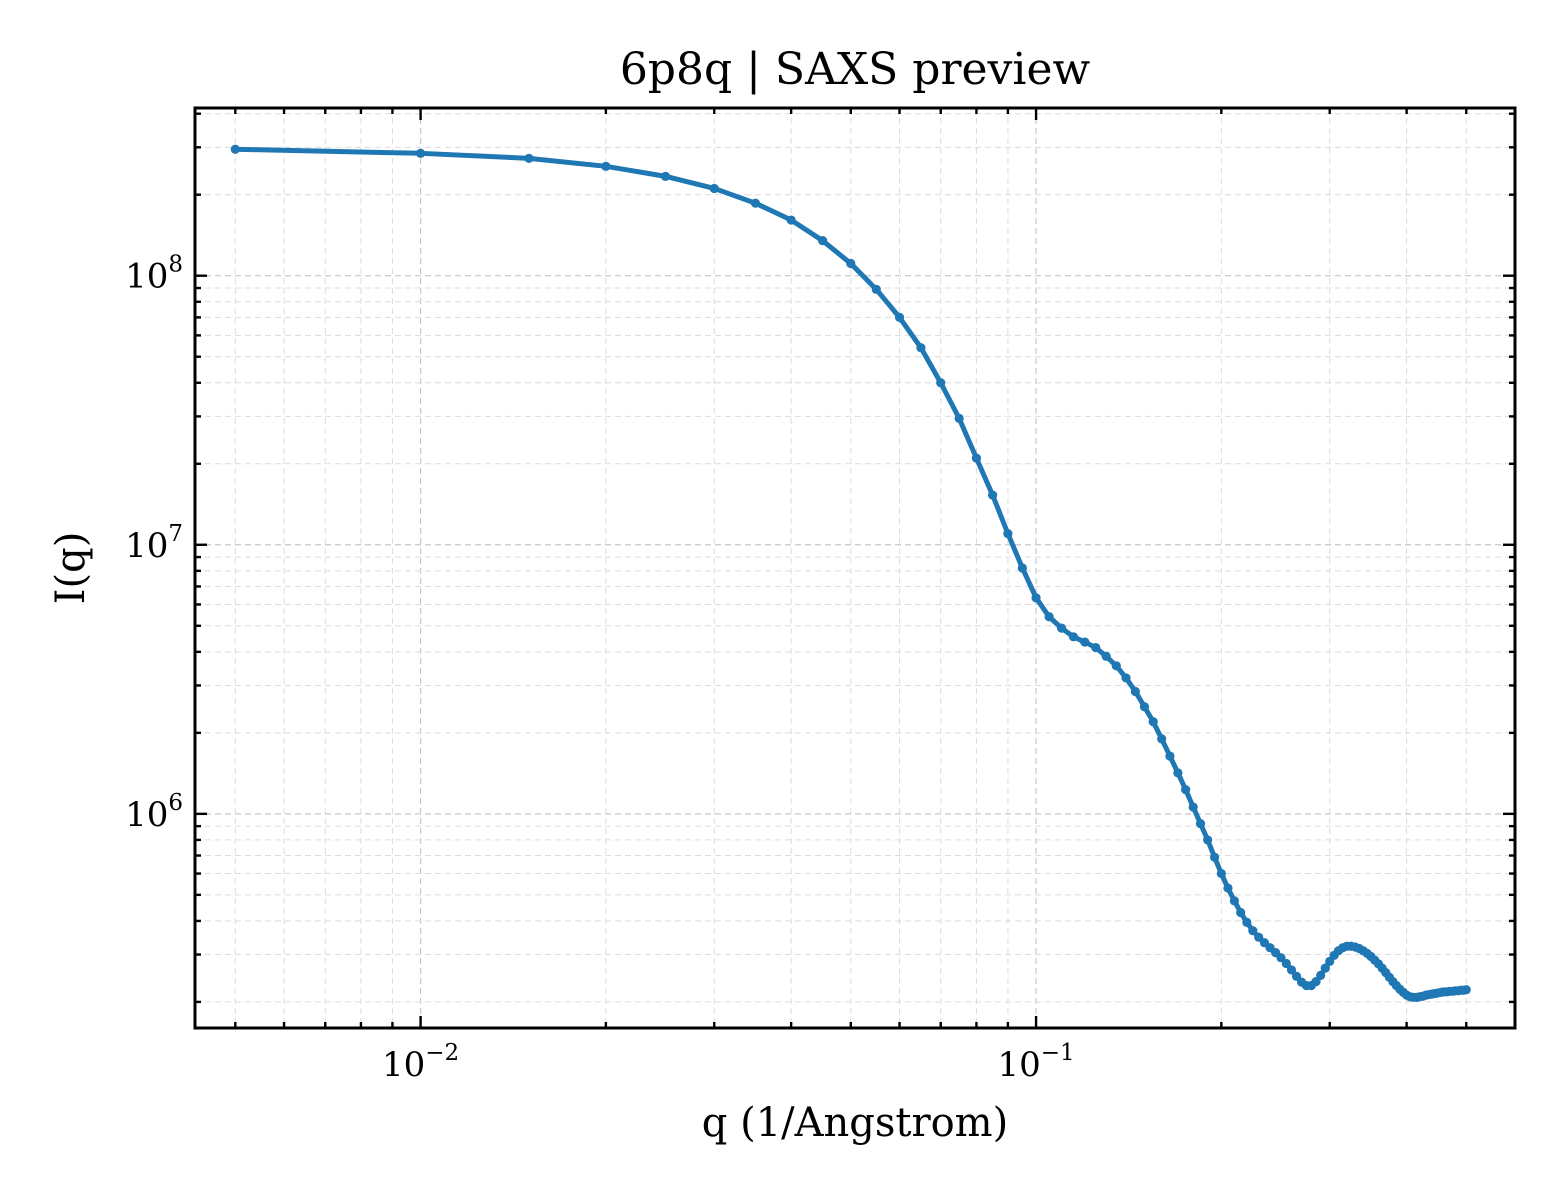 The image size is (1560, 1200). Describe the element at coordinates (1035, 1062) in the screenshot. I see `x-tick-label: 10⁻¹` at that location.